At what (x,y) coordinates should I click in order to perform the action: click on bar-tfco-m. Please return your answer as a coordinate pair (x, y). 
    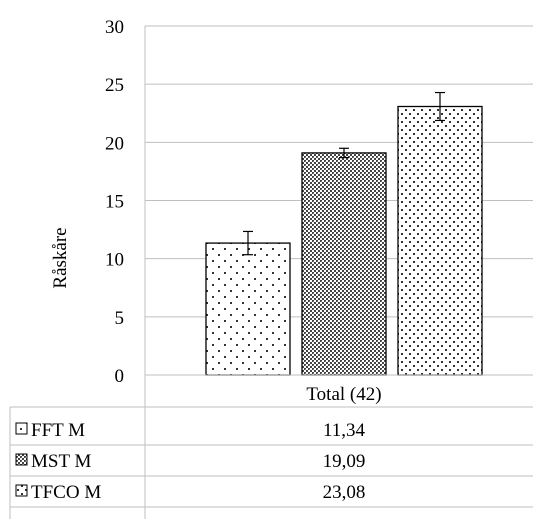
    Looking at the image, I should click on (440, 240).